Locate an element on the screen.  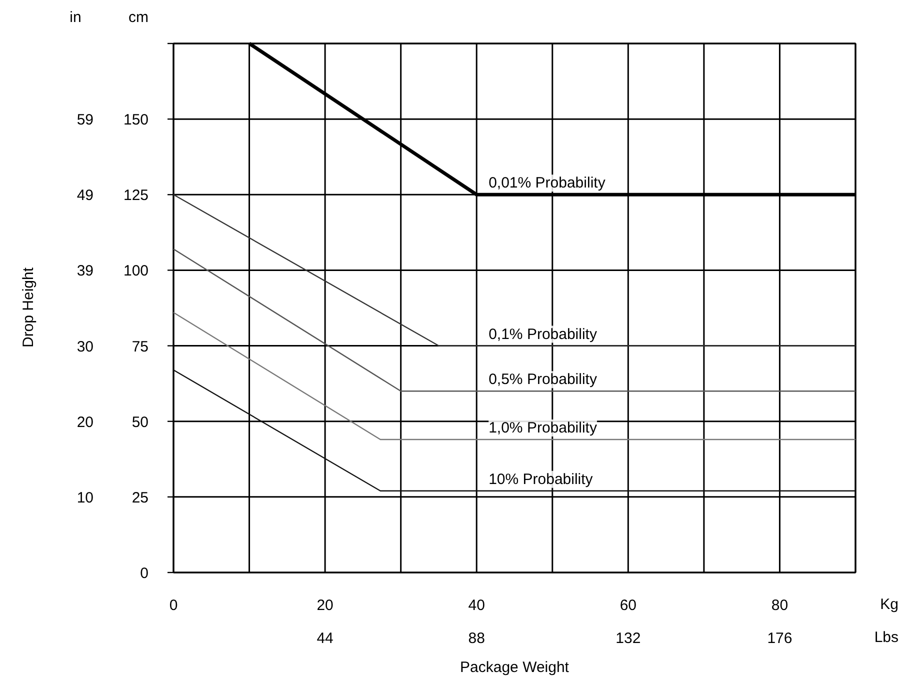
y-tick-label: 50 is located at coordinates (140, 422).